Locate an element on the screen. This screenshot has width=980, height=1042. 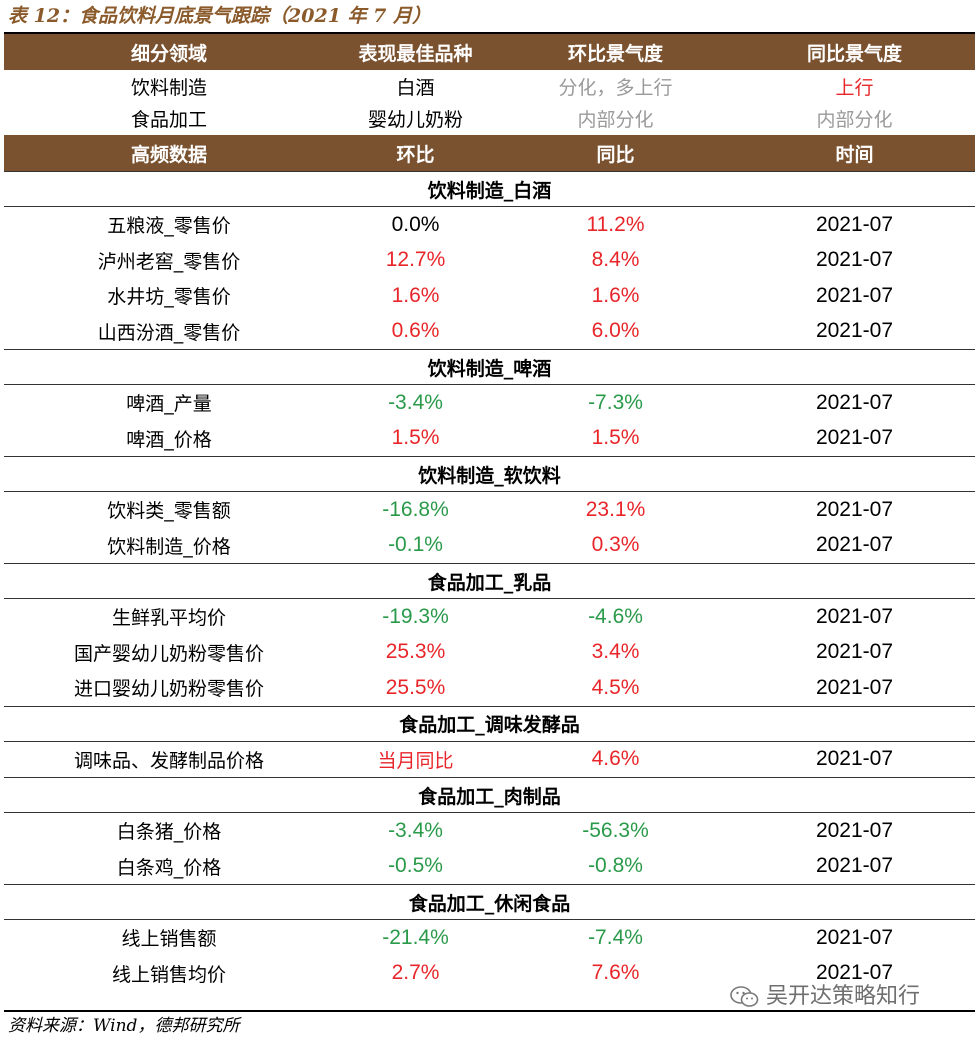
row-label: 啤酒_产量 is located at coordinates (169, 404).